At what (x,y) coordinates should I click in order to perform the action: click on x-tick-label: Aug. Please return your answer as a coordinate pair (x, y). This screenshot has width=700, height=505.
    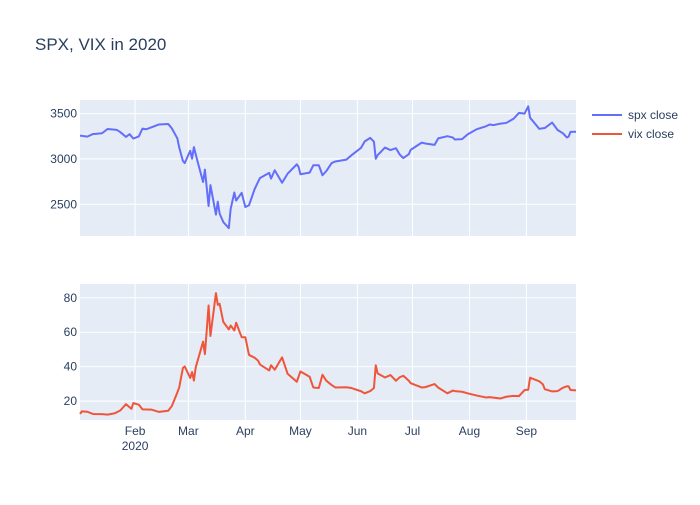
    Looking at the image, I should click on (469, 431).